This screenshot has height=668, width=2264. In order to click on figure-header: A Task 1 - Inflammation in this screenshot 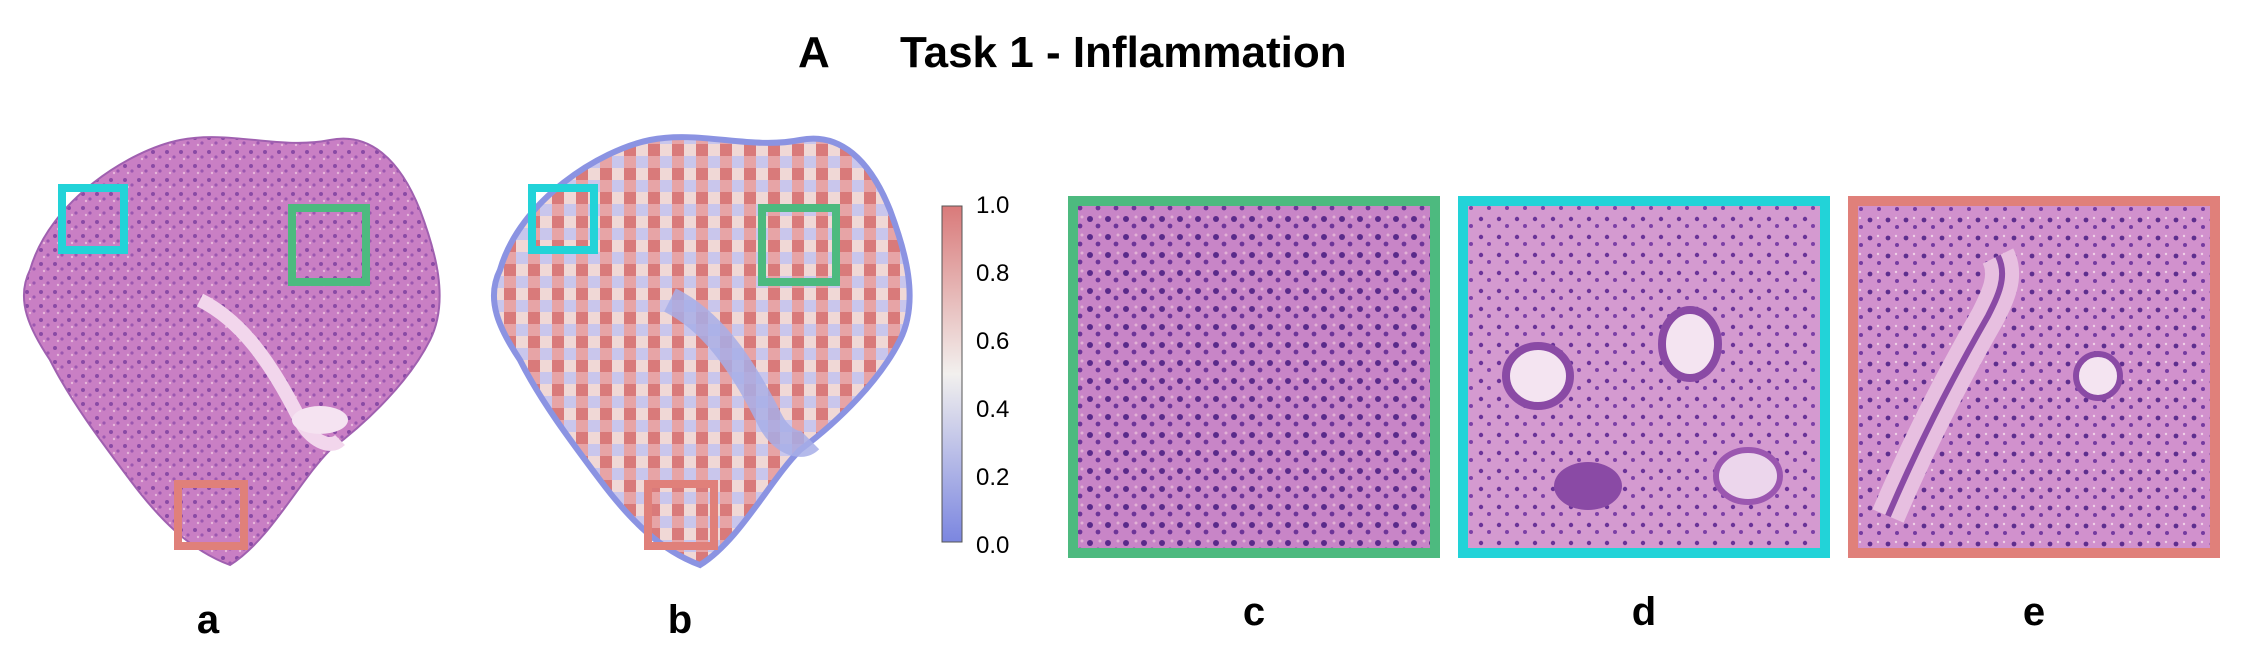, I will do `click(1132, 58)`.